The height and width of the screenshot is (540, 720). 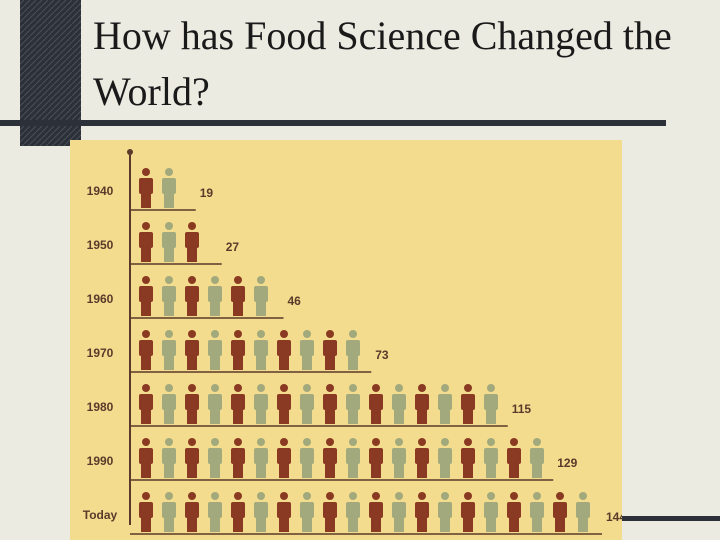 What do you see at coordinates (130, 152) in the screenshot?
I see `axis-end` at bounding box center [130, 152].